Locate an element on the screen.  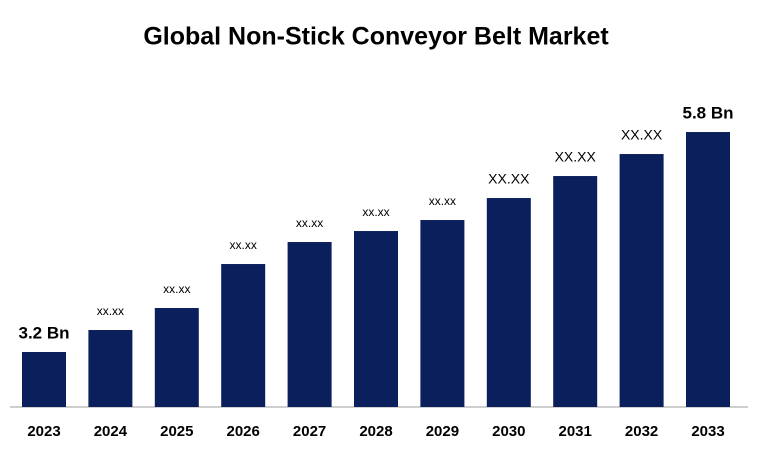
x-tick-label: 2026 is located at coordinates (243, 431).